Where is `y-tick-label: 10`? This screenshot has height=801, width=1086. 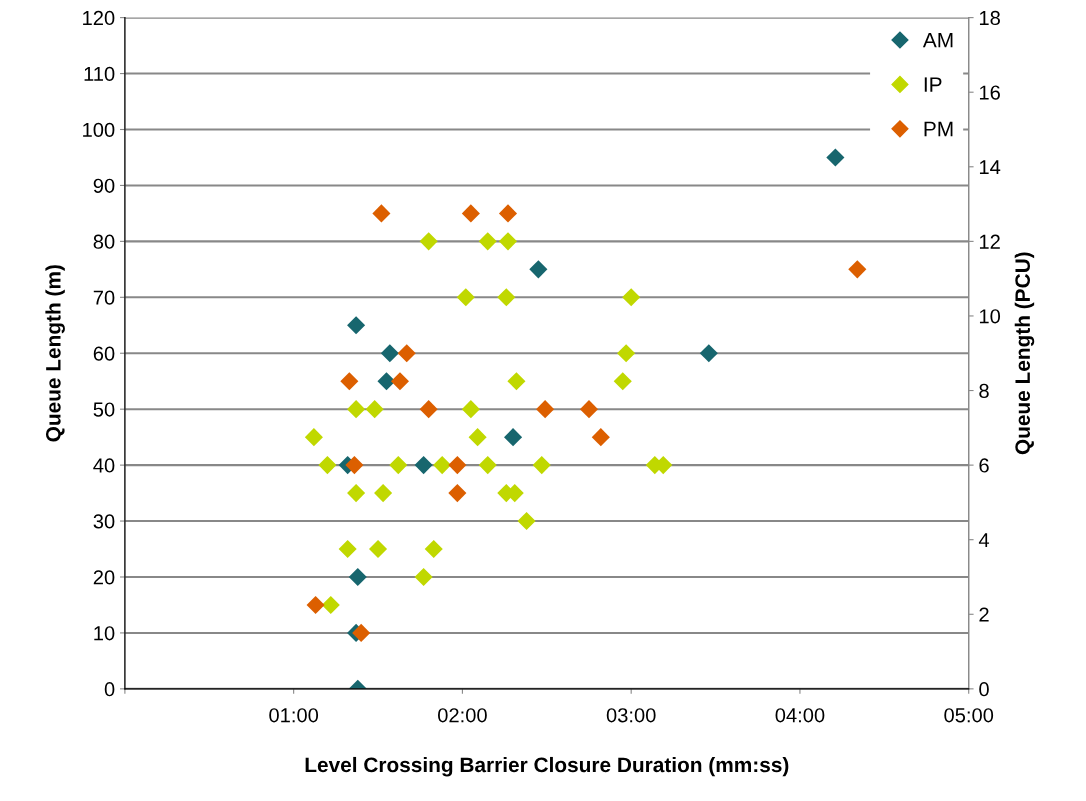 y-tick-label: 10 is located at coordinates (104, 633).